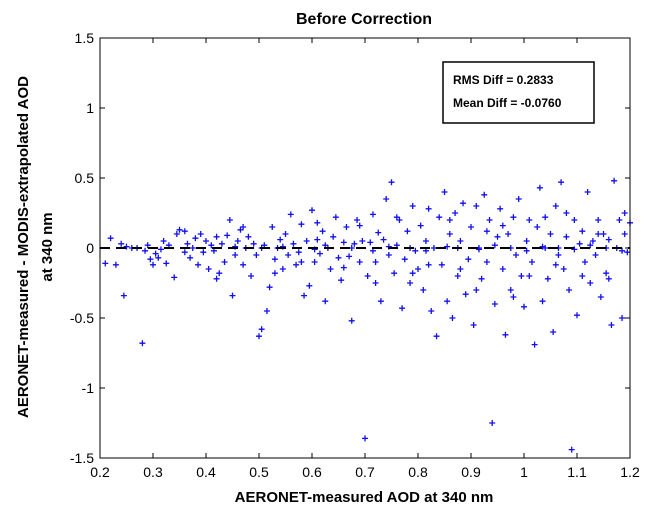 The height and width of the screenshot is (511, 656). Describe the element at coordinates (518, 92) in the screenshot. I see `stats-annotation-box: RMS Diff = 0.2833 Mean Diff = -0.0760` at that location.